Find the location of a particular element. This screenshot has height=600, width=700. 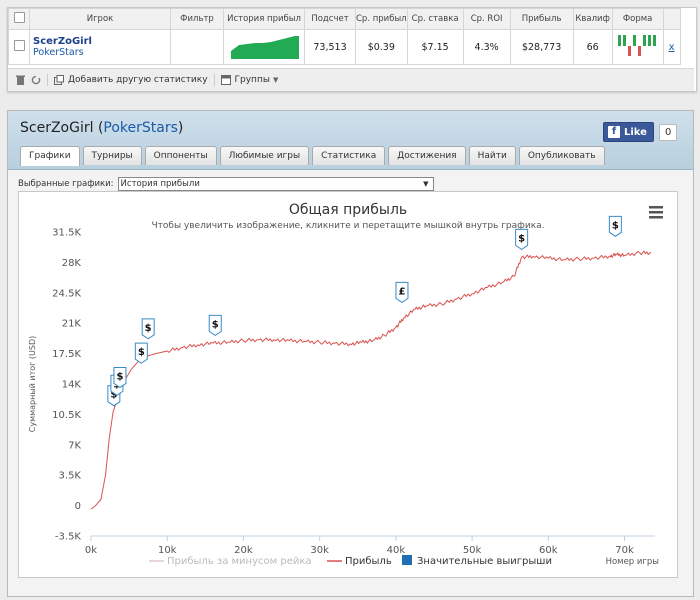

chart-select-row: Выбранные графики: История прибыли ▼ is located at coordinates (226, 184).